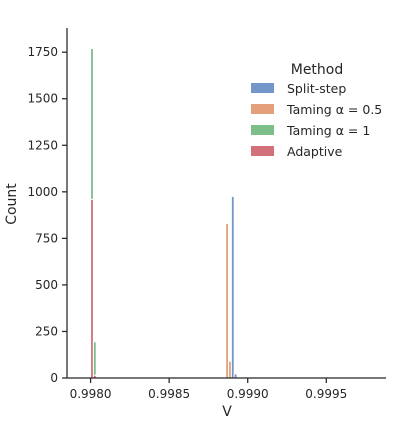 The width and height of the screenshot is (402, 423). Describe the element at coordinates (46, 285) in the screenshot. I see `y-tick-label: 500` at that location.